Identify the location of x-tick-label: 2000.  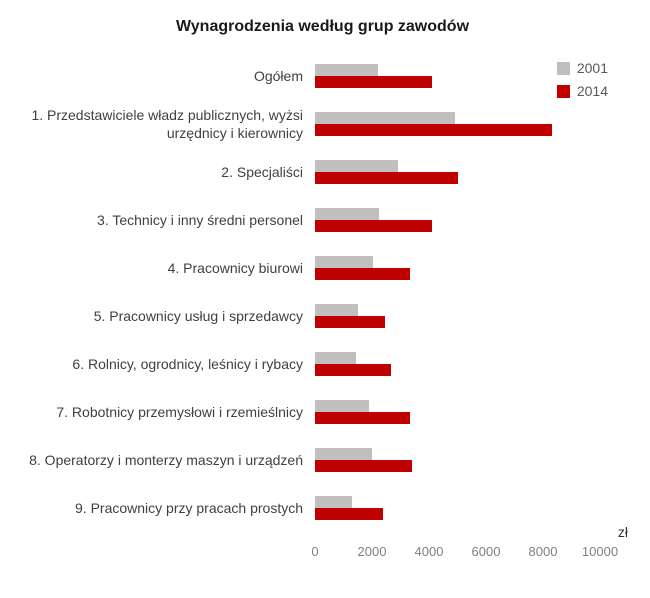
(372, 551).